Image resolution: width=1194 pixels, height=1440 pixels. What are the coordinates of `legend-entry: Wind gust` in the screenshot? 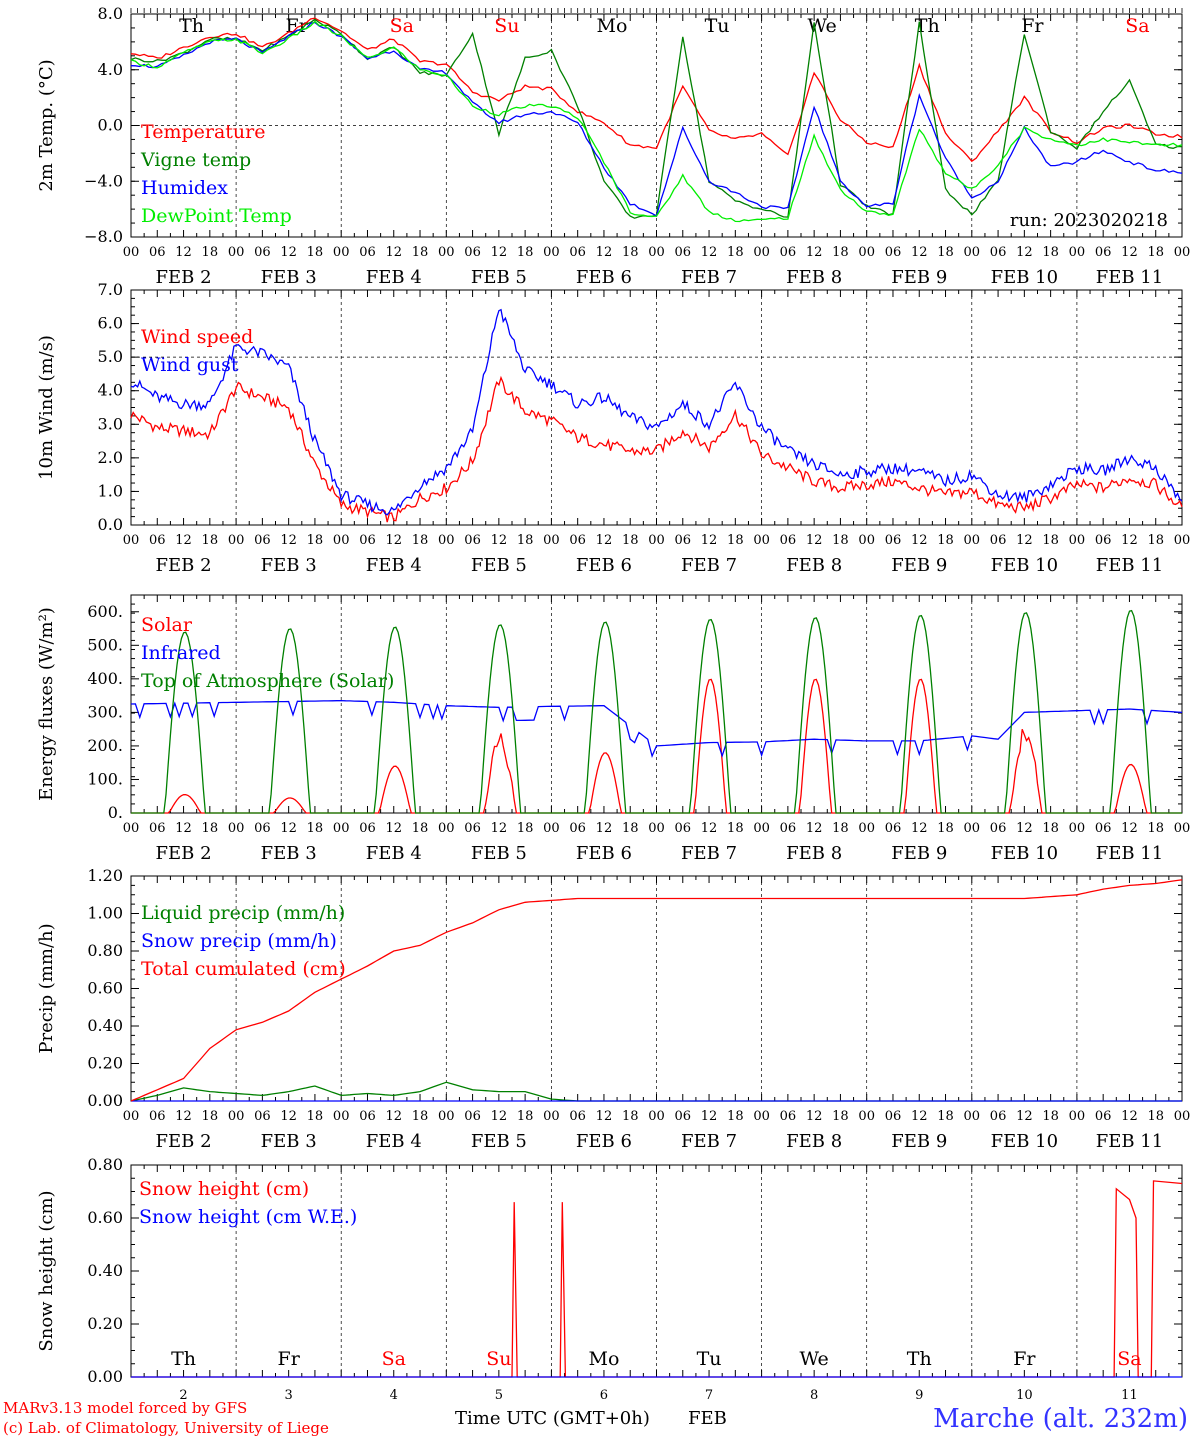 It's located at (190, 365).